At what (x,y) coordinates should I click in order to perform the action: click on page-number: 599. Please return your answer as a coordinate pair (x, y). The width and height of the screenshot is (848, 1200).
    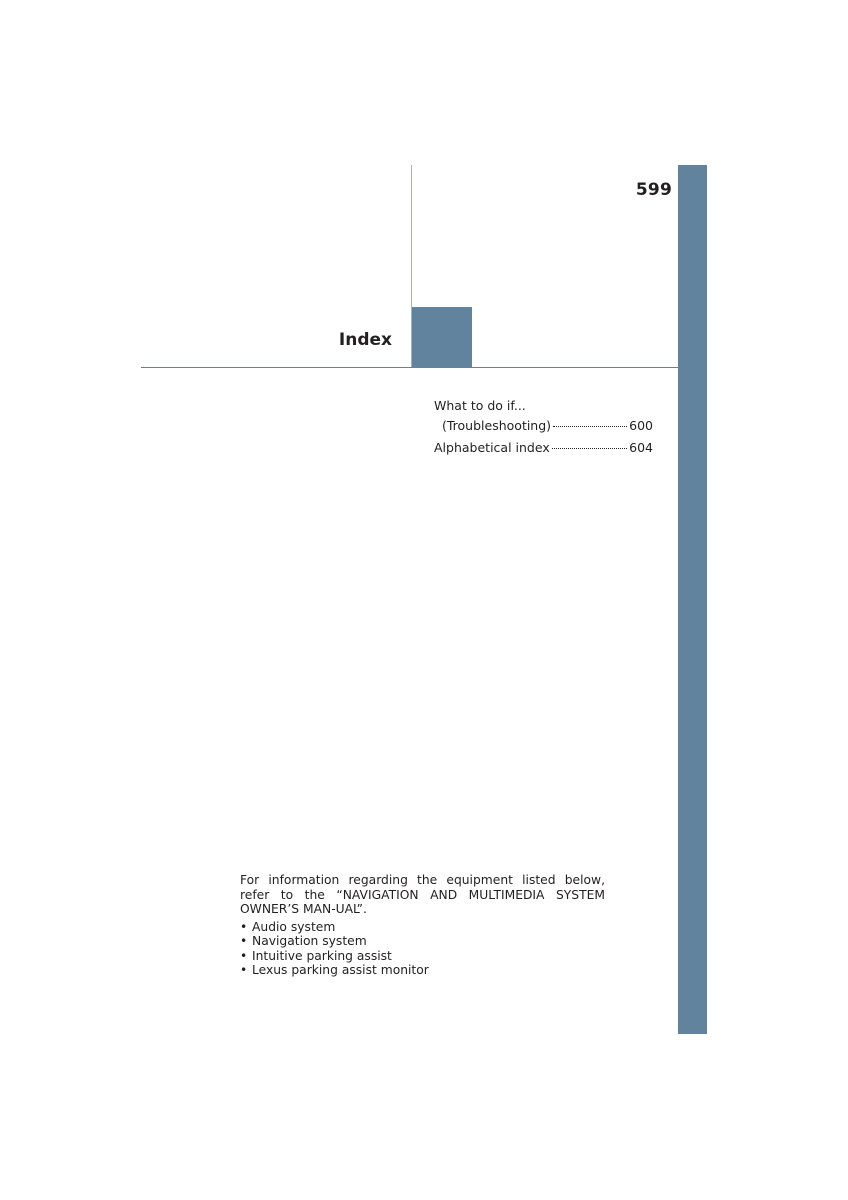
    Looking at the image, I should click on (653, 190).